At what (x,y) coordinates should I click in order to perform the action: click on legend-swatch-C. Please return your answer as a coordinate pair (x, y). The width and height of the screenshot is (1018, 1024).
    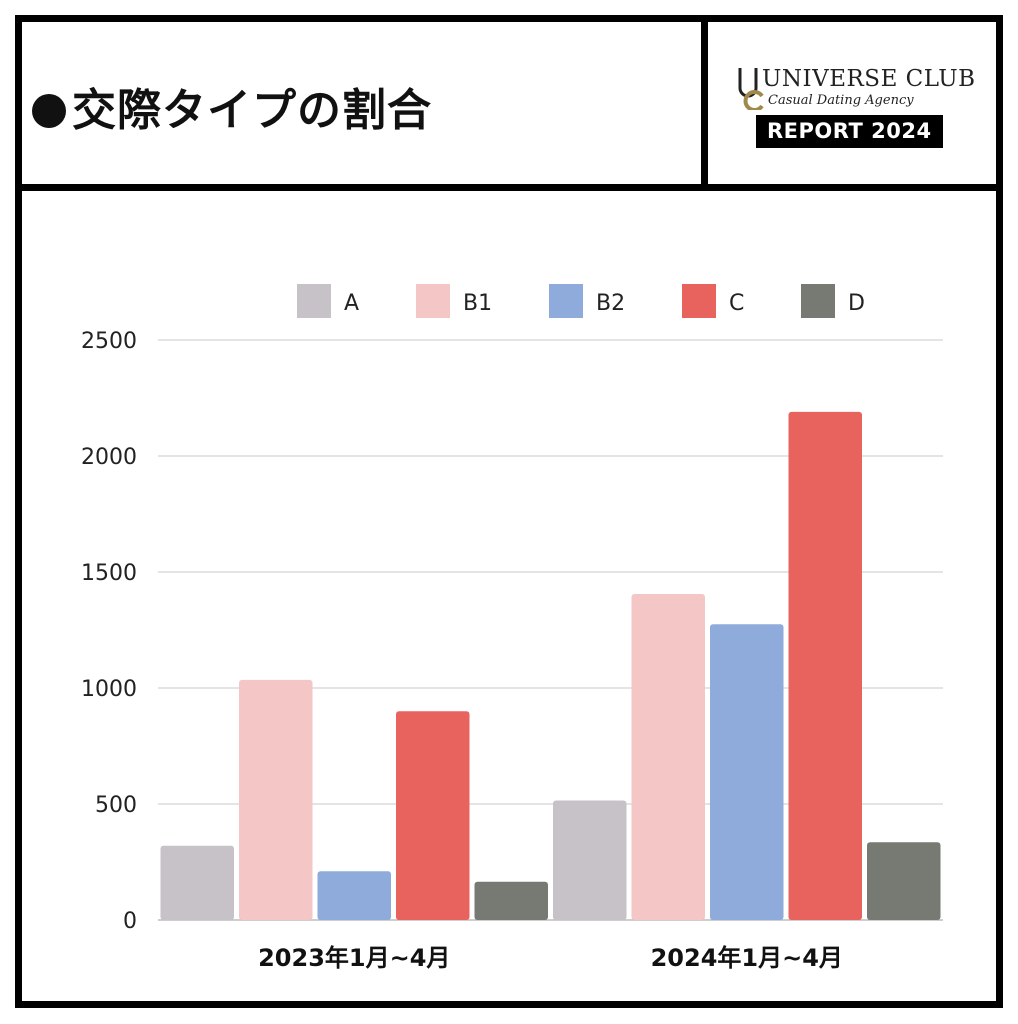
    Looking at the image, I should click on (699, 301).